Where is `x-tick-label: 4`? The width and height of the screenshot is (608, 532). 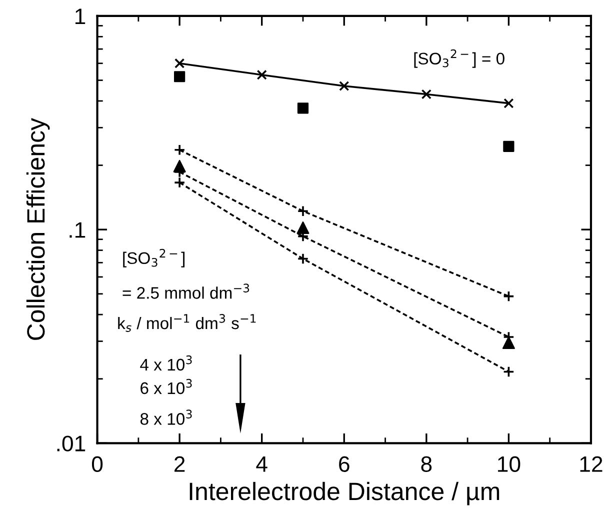
x-tick-label: 4 is located at coordinates (262, 464).